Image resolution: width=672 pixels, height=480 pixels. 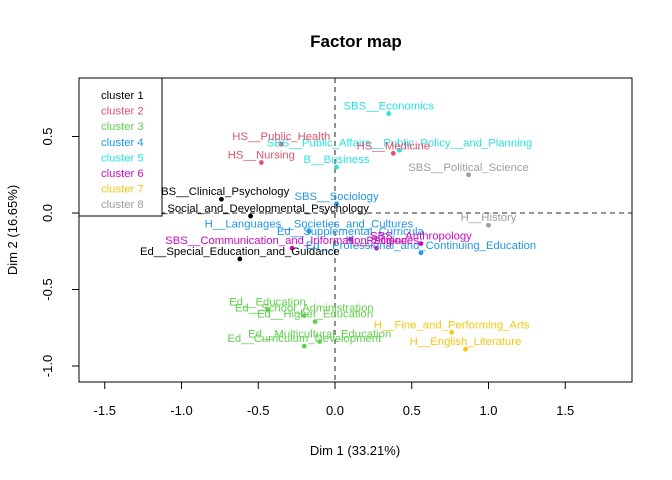 What do you see at coordinates (47, 136) in the screenshot?
I see `y-tick-label: 0.5` at bounding box center [47, 136].